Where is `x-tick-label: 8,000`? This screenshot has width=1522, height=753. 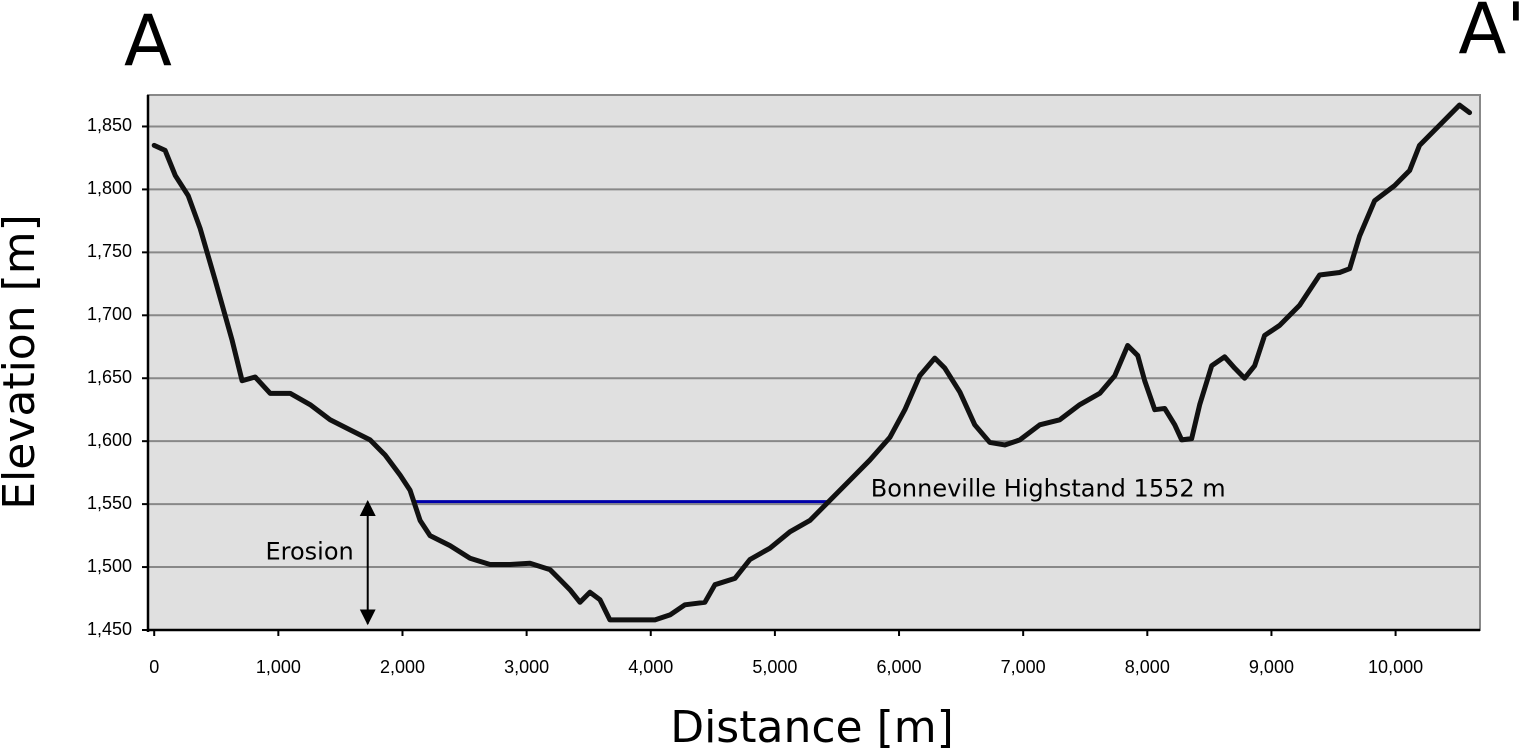 x-tick-label: 8,000 is located at coordinates (1147, 667).